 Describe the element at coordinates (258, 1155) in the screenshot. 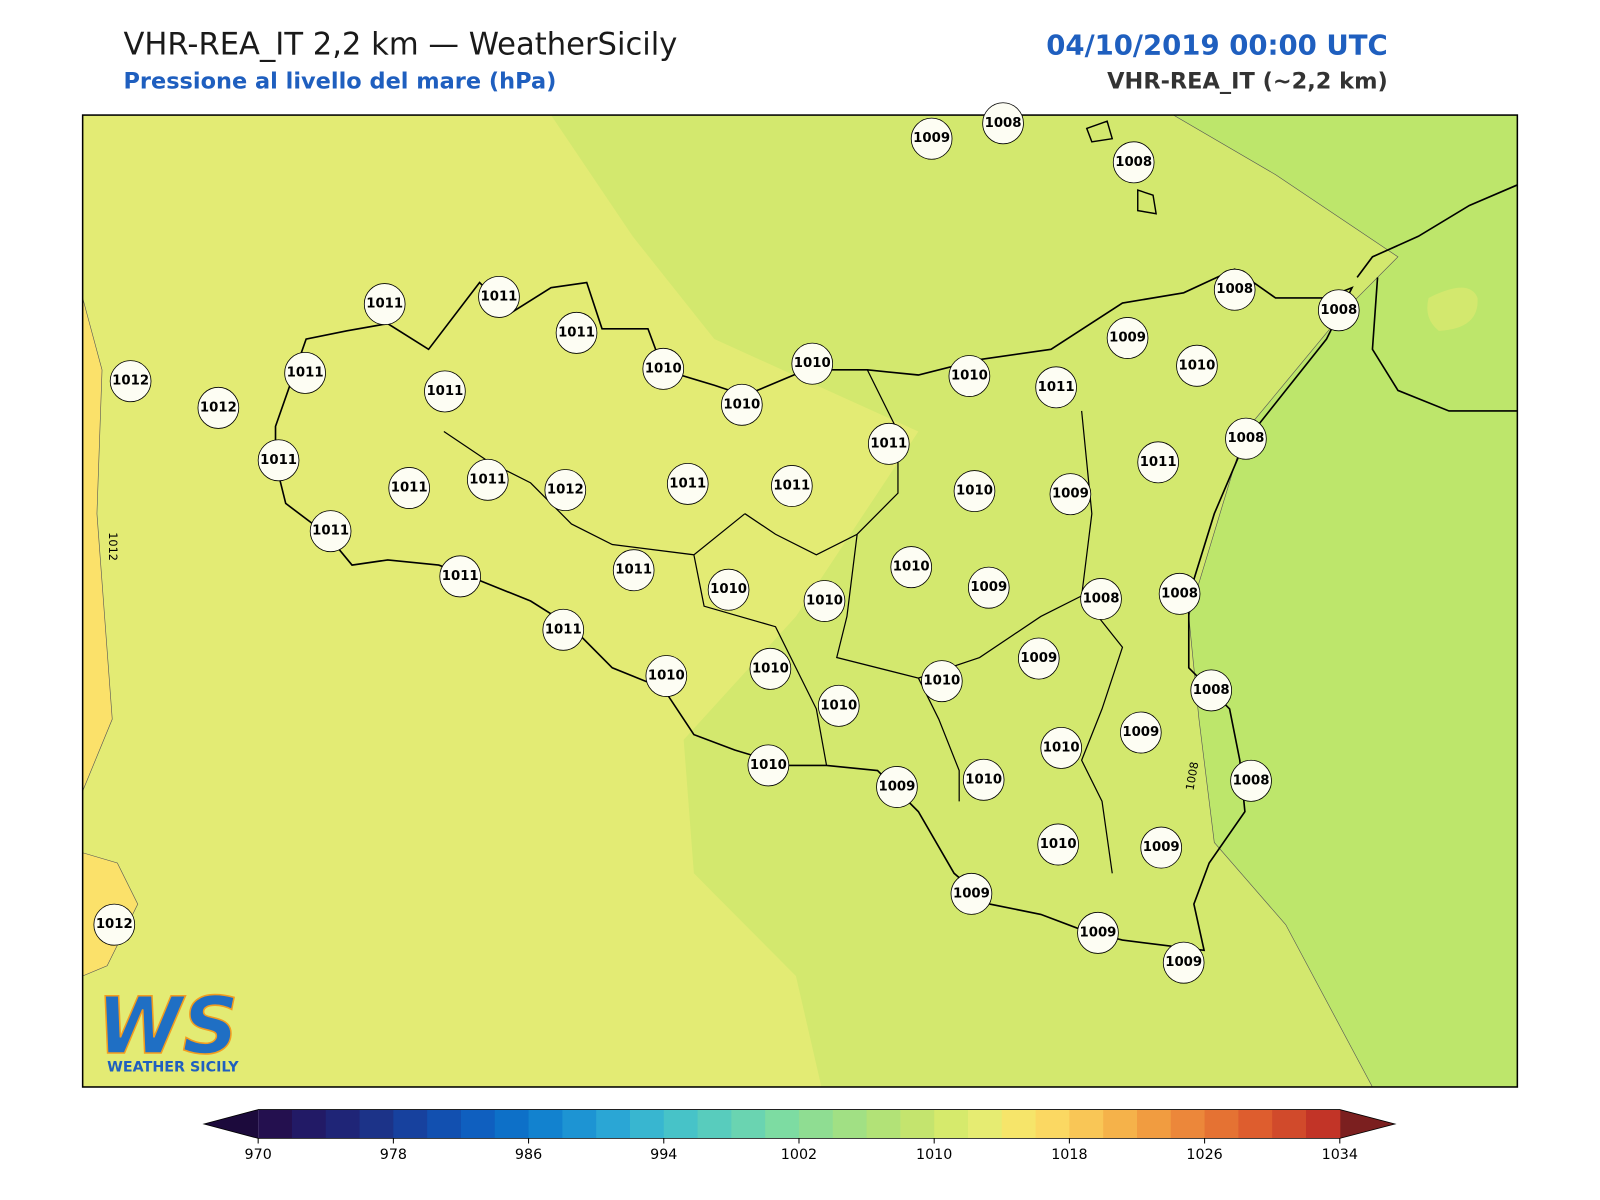

I see `colorbar-tick-label: 970` at that location.